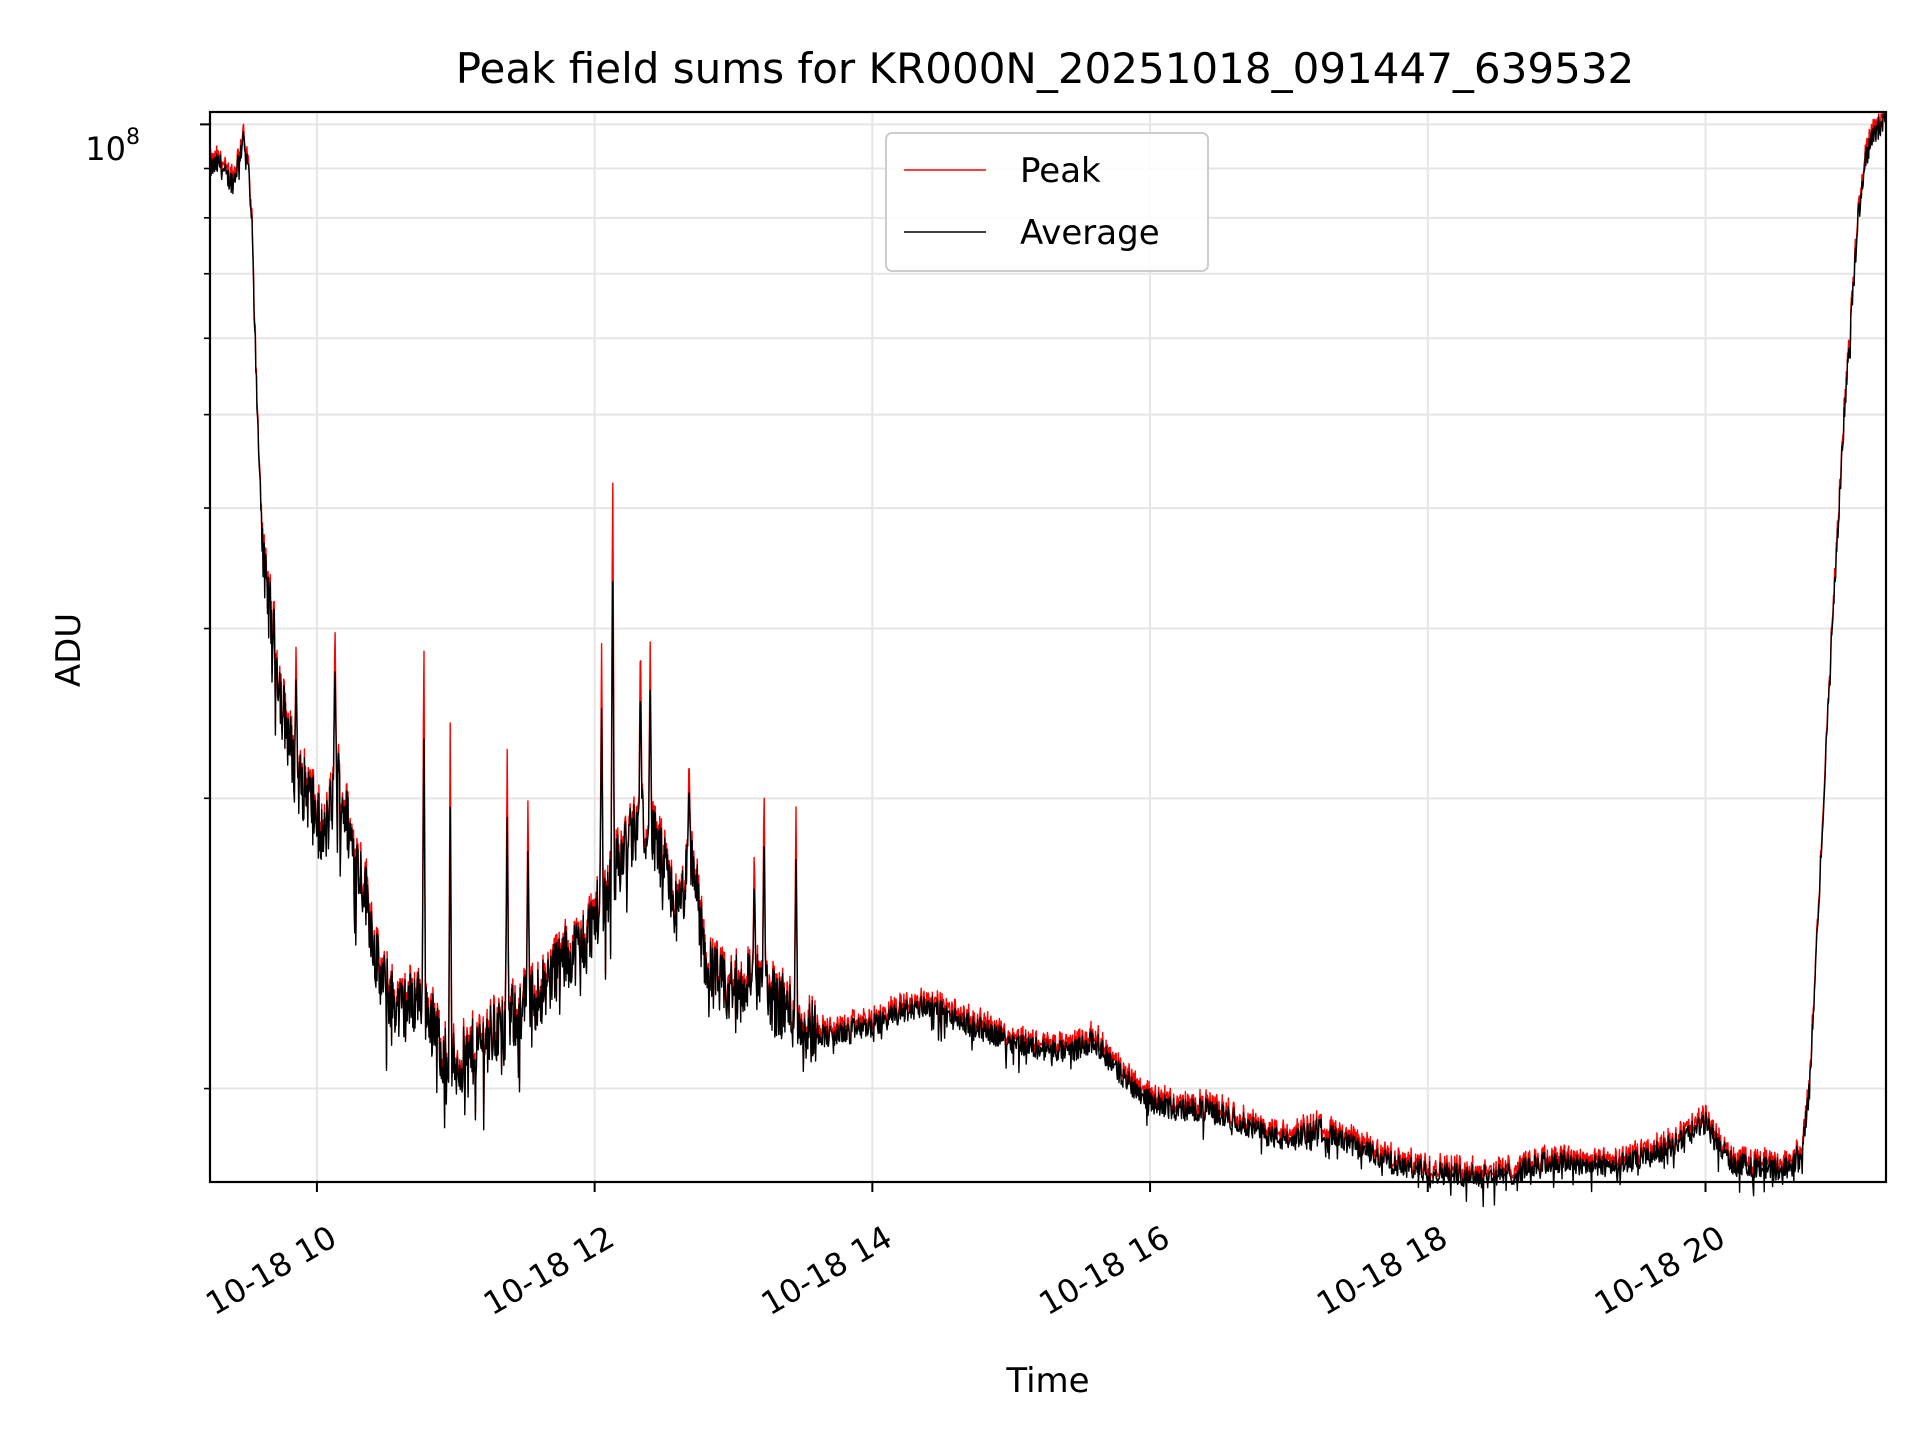 The height and width of the screenshot is (1440, 1920). I want to click on legend-box, so click(1047, 202).